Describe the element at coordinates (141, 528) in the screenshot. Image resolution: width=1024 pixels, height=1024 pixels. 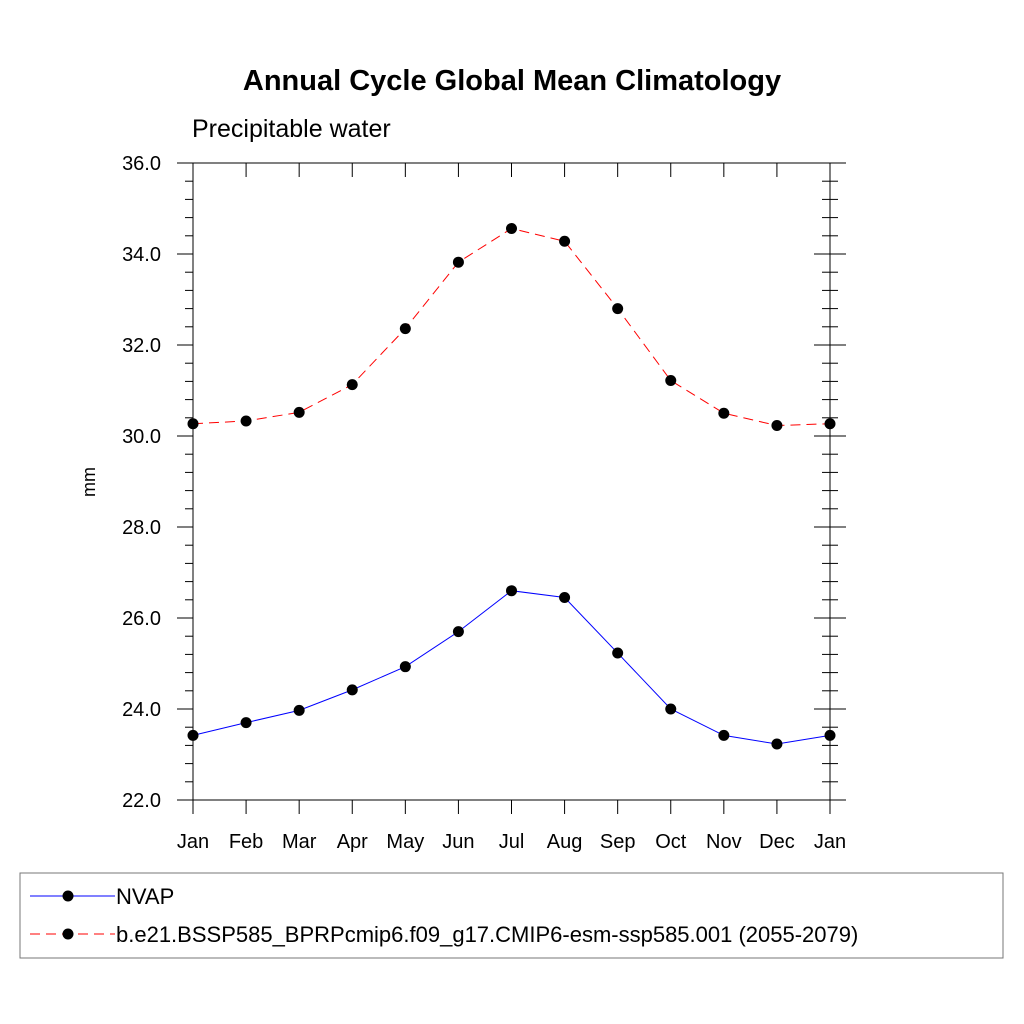
I see `y-tick-label: 28.0` at that location.